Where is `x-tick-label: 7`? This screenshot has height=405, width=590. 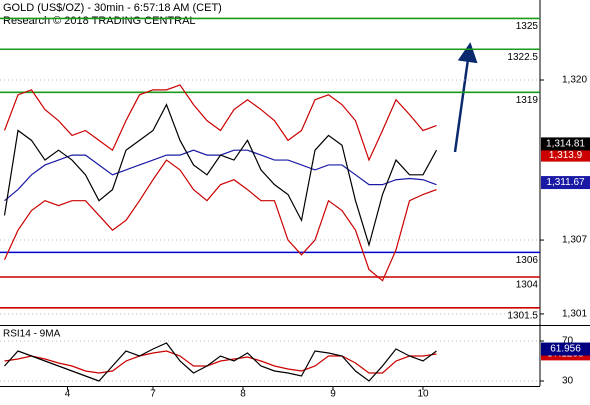 x-tick-label: 7 is located at coordinates (153, 394).